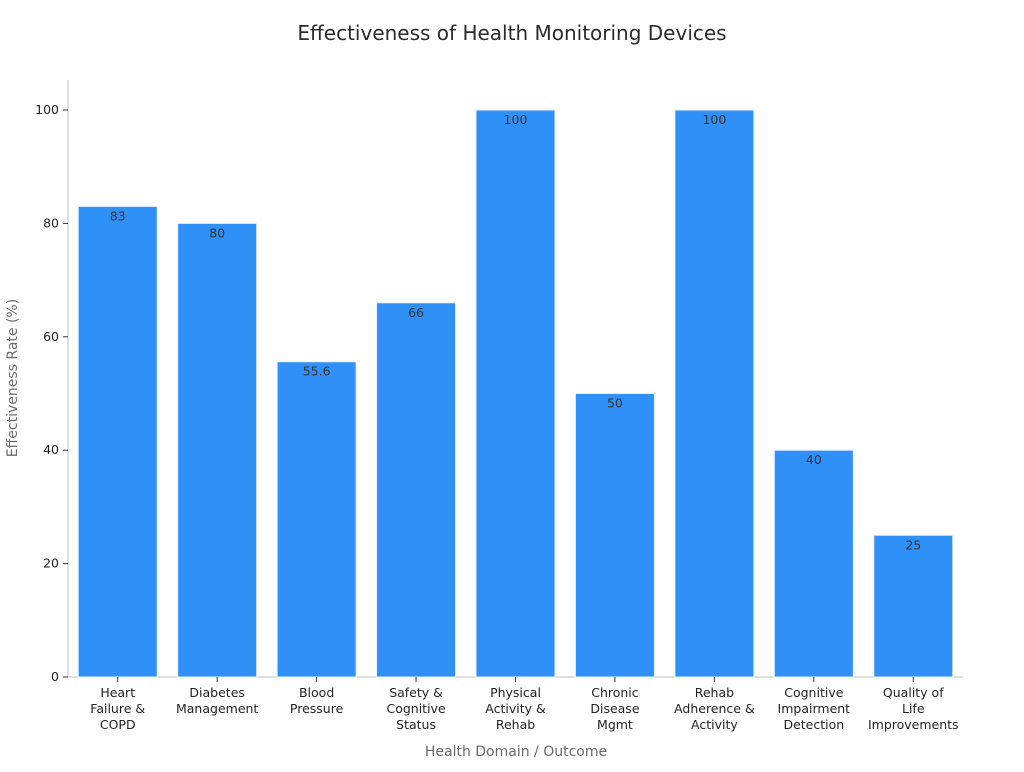 This screenshot has height=772, width=1024. I want to click on x-tick-label: Rehab Adherence & Activity, so click(714, 708).